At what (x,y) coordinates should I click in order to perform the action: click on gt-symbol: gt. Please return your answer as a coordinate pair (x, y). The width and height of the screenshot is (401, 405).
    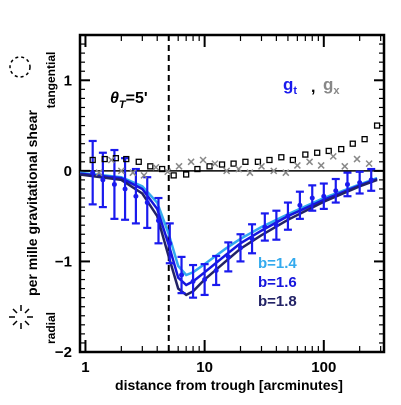
    Looking at the image, I should click on (290, 86).